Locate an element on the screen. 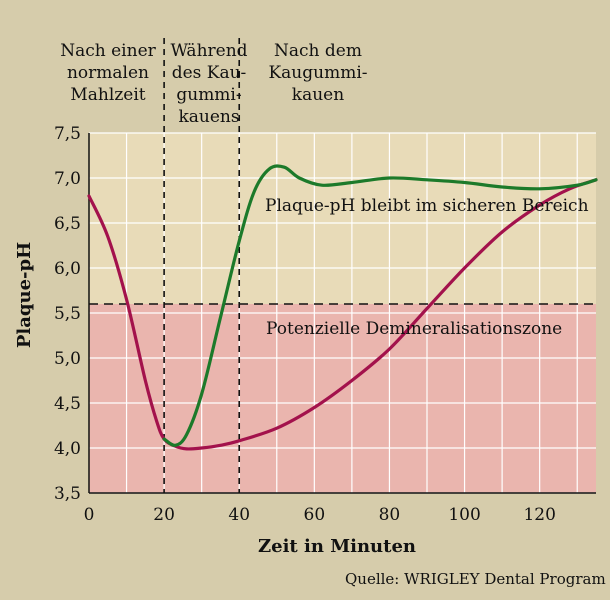 This screenshot has height=600, width=610. y-tick-label: 6,0 is located at coordinates (67, 269).